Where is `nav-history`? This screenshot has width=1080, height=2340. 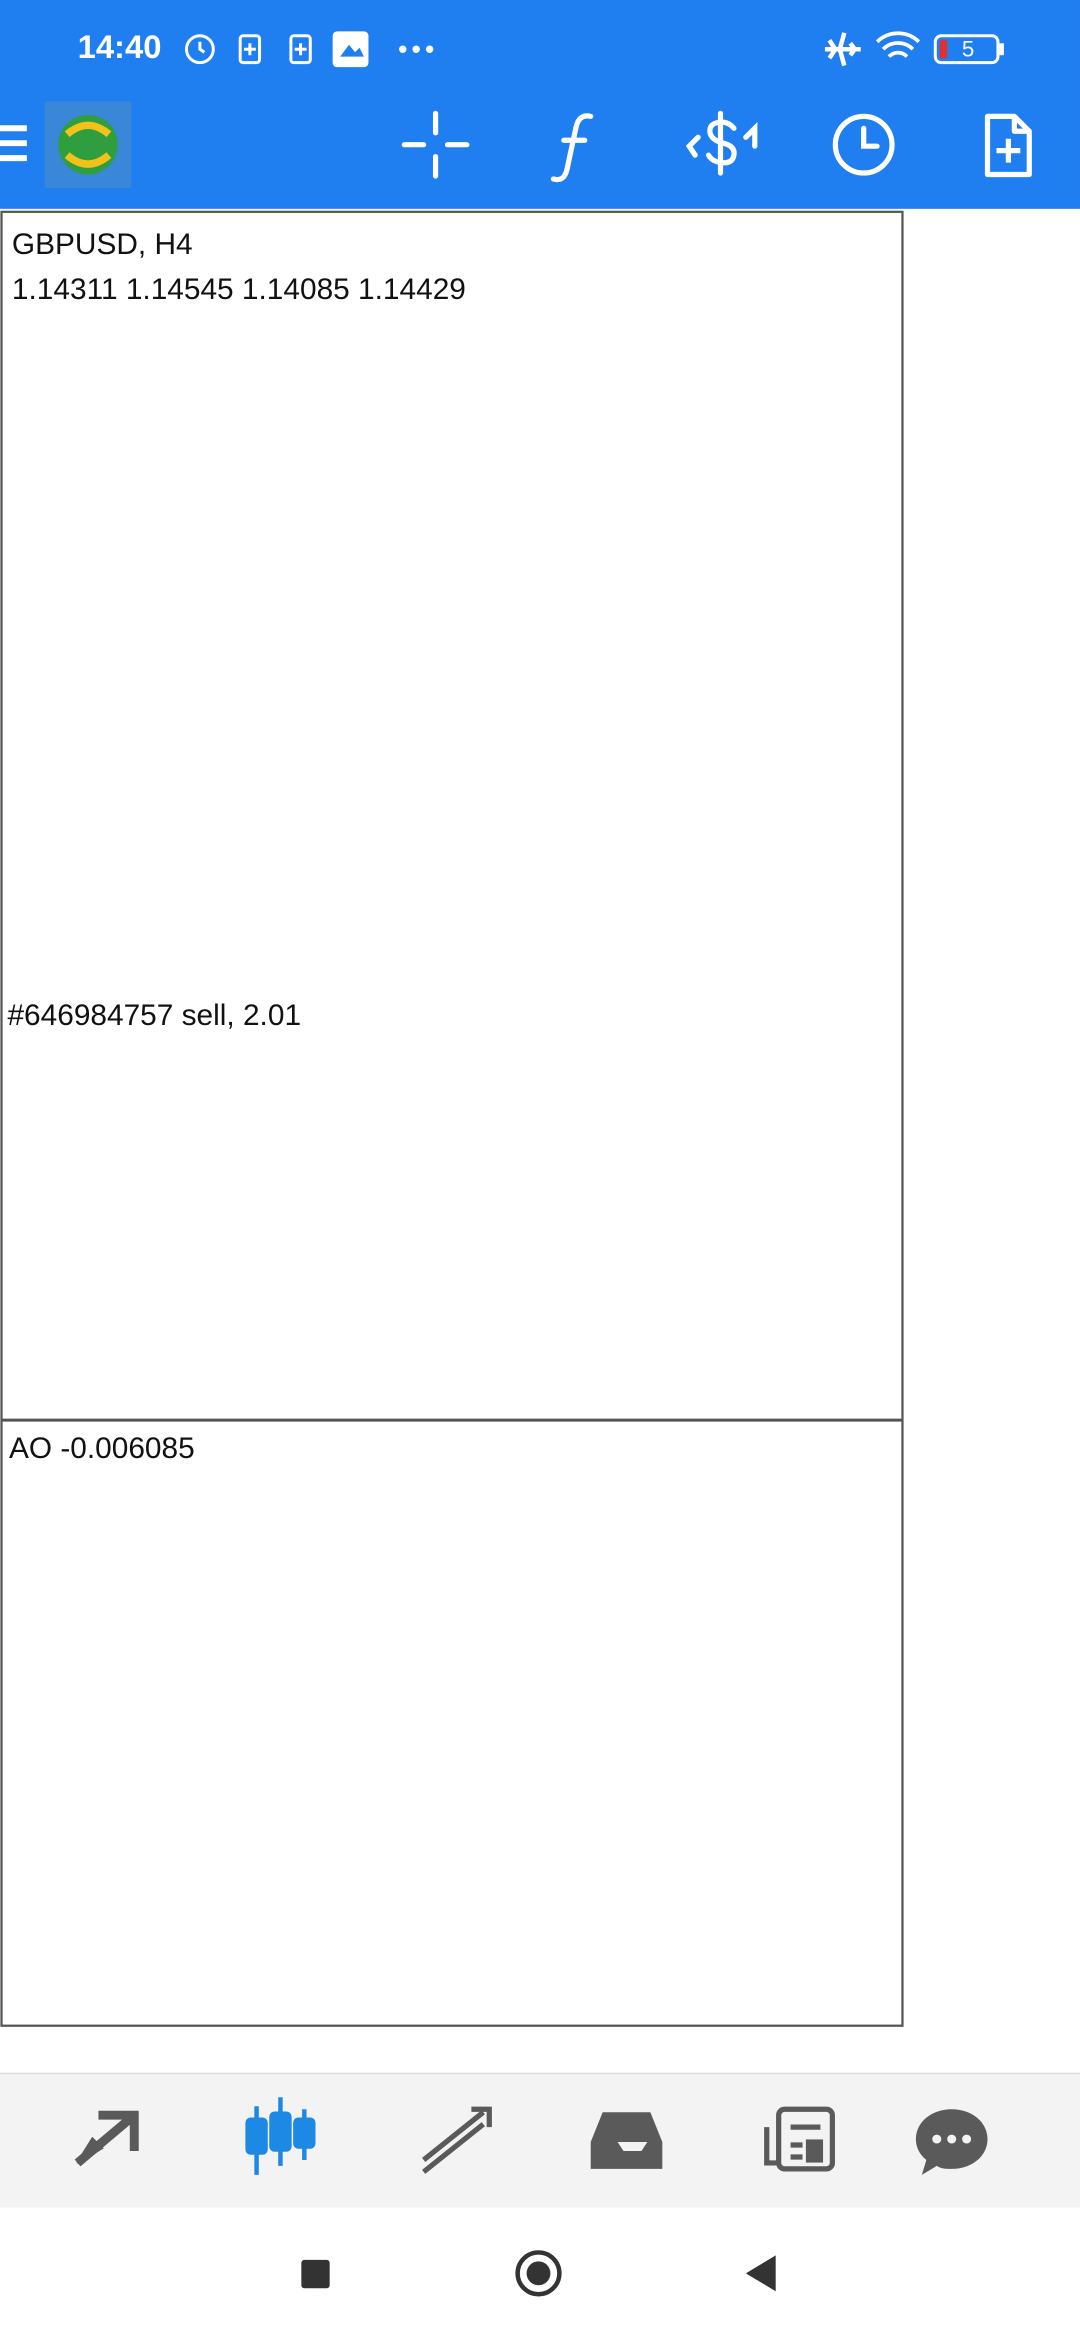
nav-history is located at coordinates (626, 2140).